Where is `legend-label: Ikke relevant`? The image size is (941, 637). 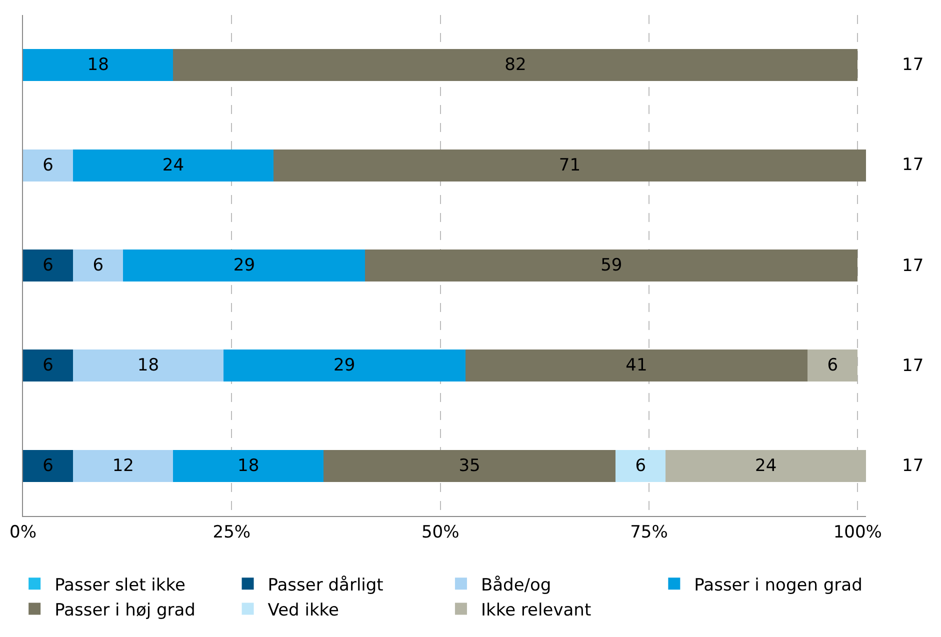 legend-label: Ikke relevant is located at coordinates (536, 610).